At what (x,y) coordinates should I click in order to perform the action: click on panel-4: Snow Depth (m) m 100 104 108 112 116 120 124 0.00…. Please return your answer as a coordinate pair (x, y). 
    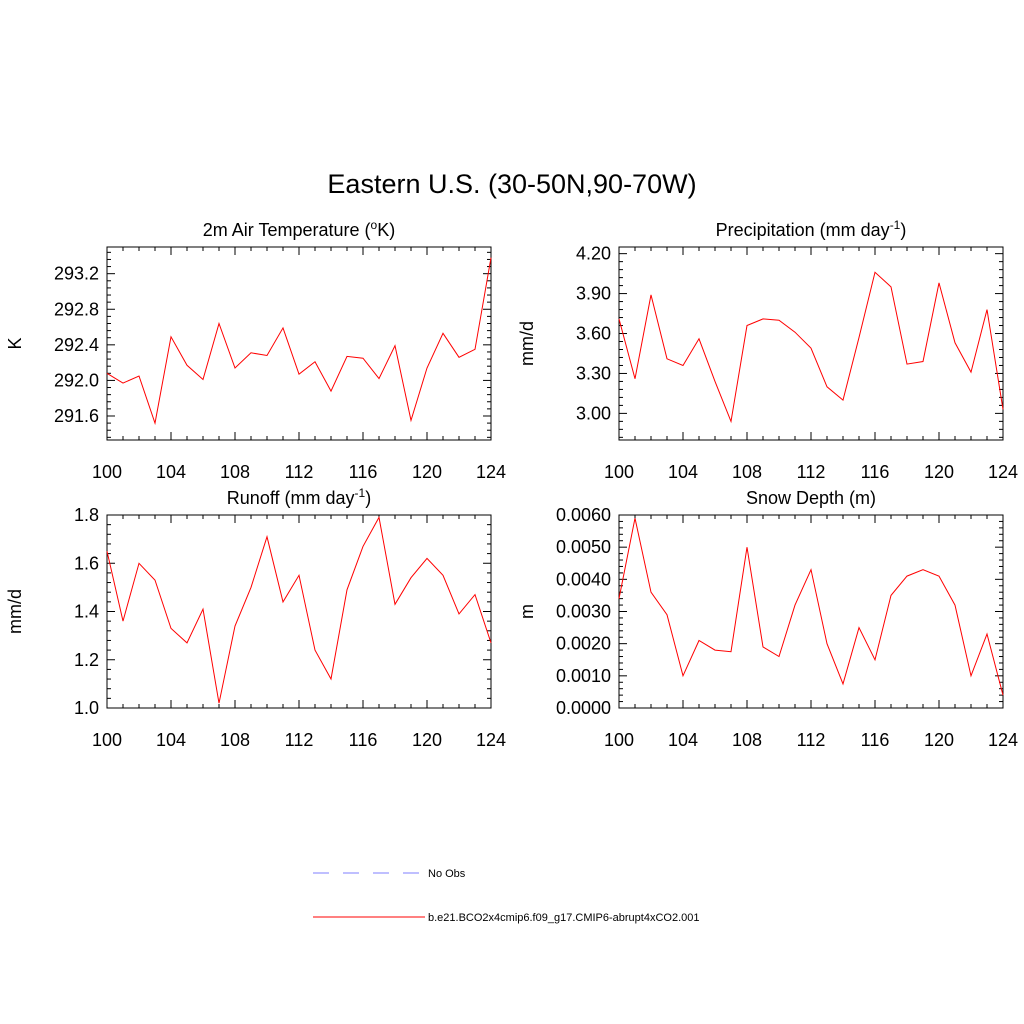
    Looking at the image, I should click on (767, 619).